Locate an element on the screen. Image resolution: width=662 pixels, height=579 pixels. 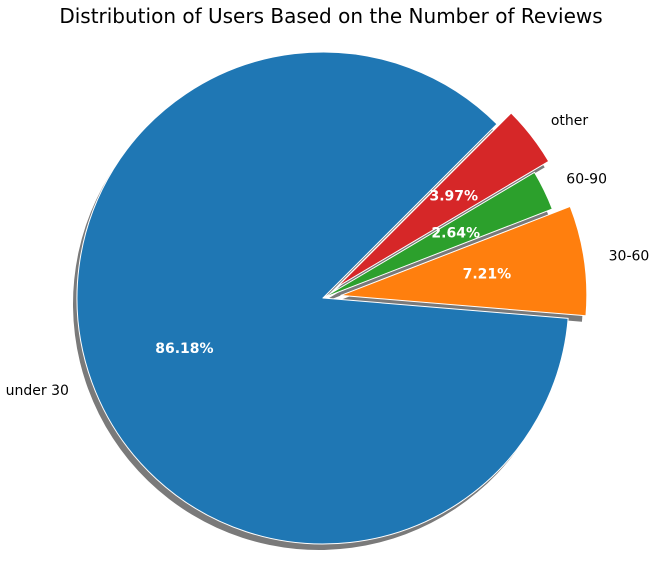
slice-label-under-30: under 30 is located at coordinates (37, 391).